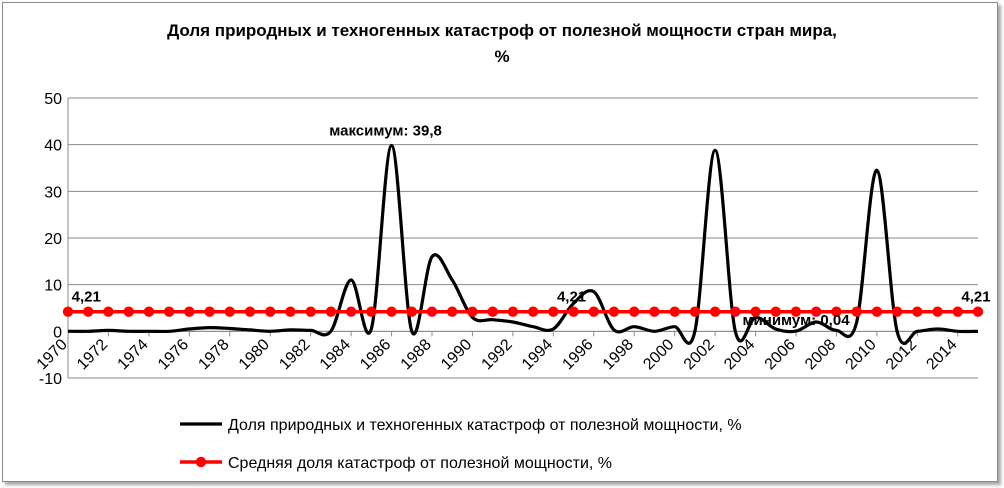 This screenshot has width=1004, height=488. What do you see at coordinates (941, 354) in the screenshot?
I see `x-tick-label: 2014` at bounding box center [941, 354].